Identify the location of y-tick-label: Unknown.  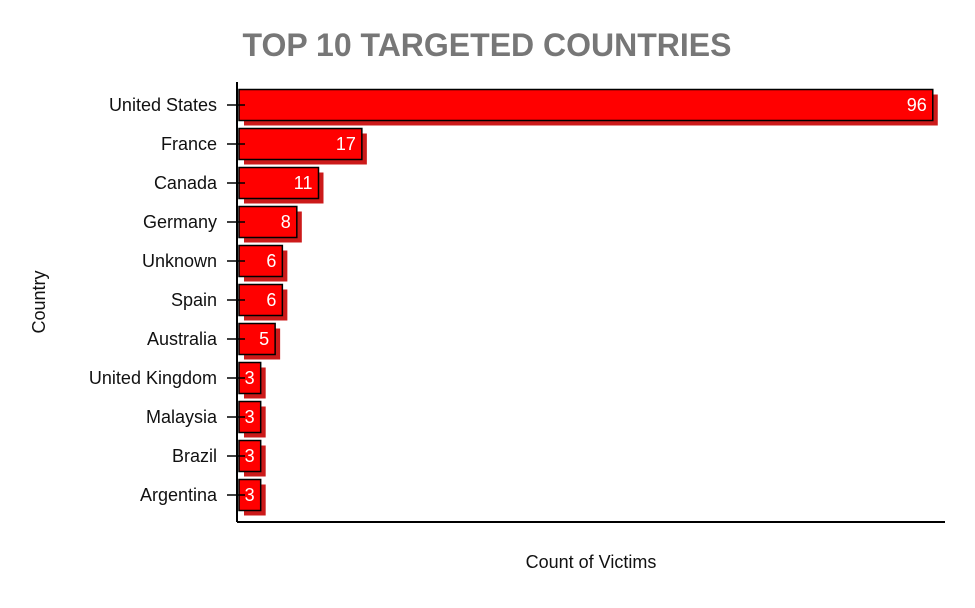
(179, 261).